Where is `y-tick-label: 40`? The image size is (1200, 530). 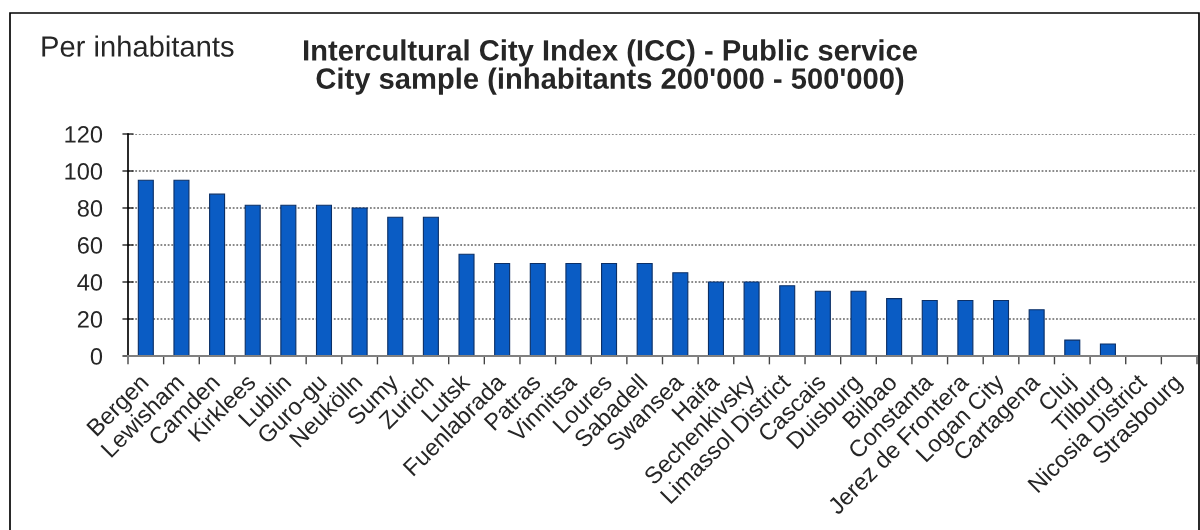
y-tick-label: 40 is located at coordinates (90, 282).